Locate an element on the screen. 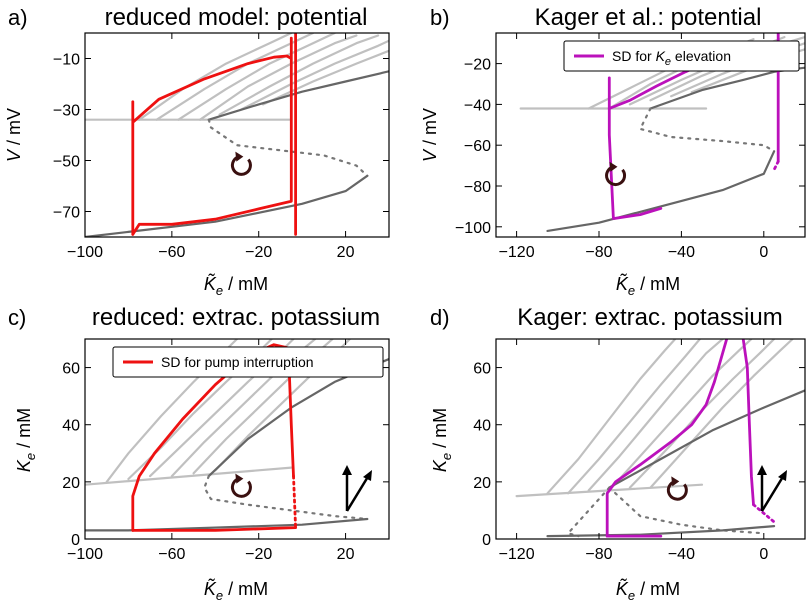 The image size is (810, 607). panel-d-series-group is located at coordinates (660, 438).